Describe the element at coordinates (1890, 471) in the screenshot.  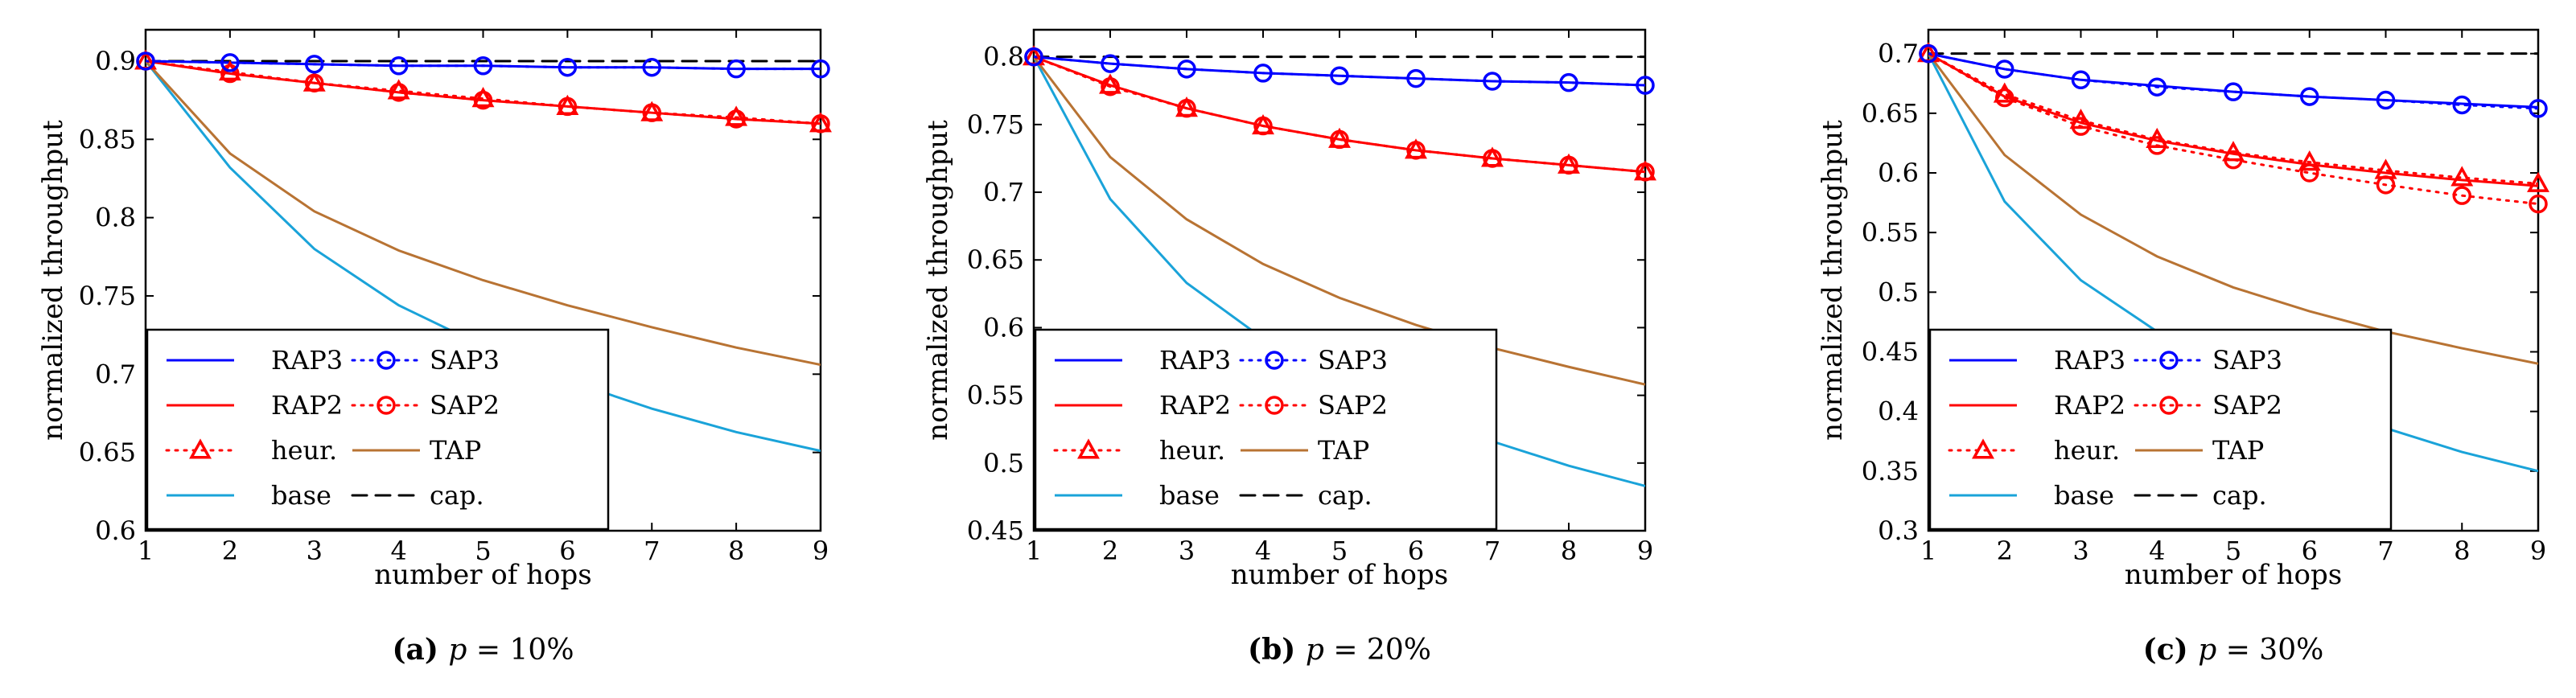
I see `y-tick-label: 0.35` at that location.